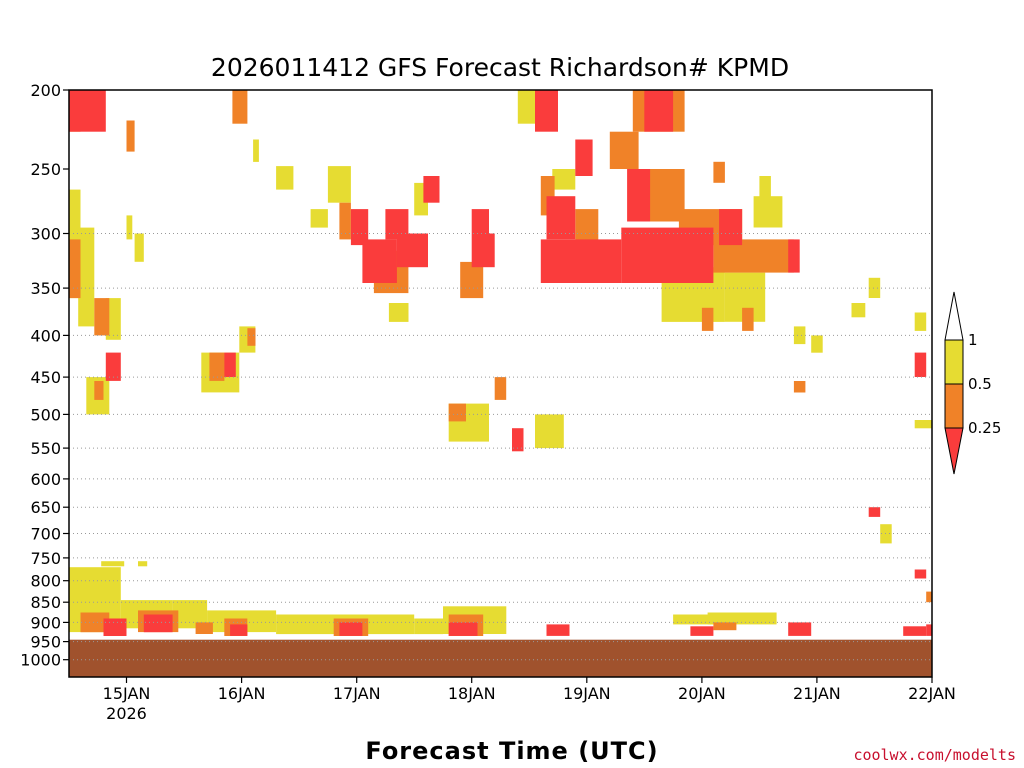  I want to click on legend-label: 1, so click(973, 340).